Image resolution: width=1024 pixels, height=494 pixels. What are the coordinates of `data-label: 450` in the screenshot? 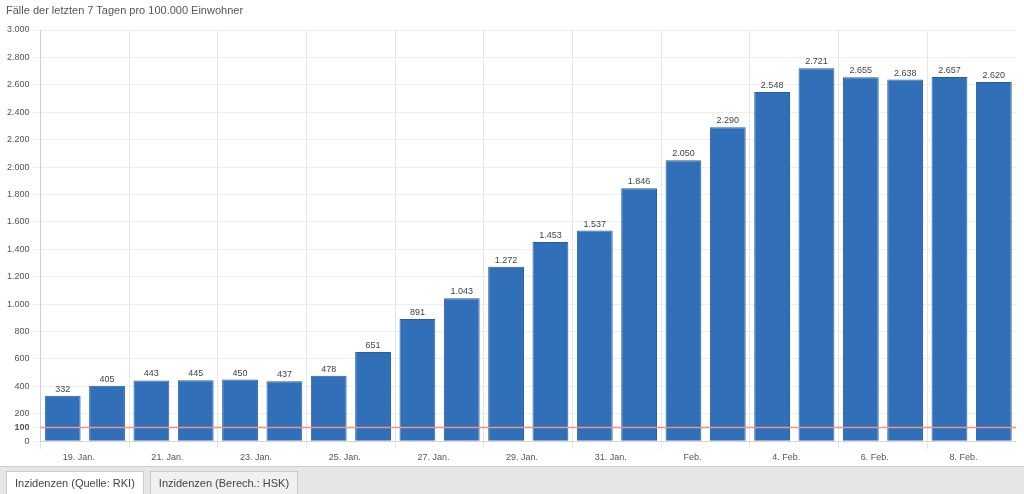 It's located at (240, 372).